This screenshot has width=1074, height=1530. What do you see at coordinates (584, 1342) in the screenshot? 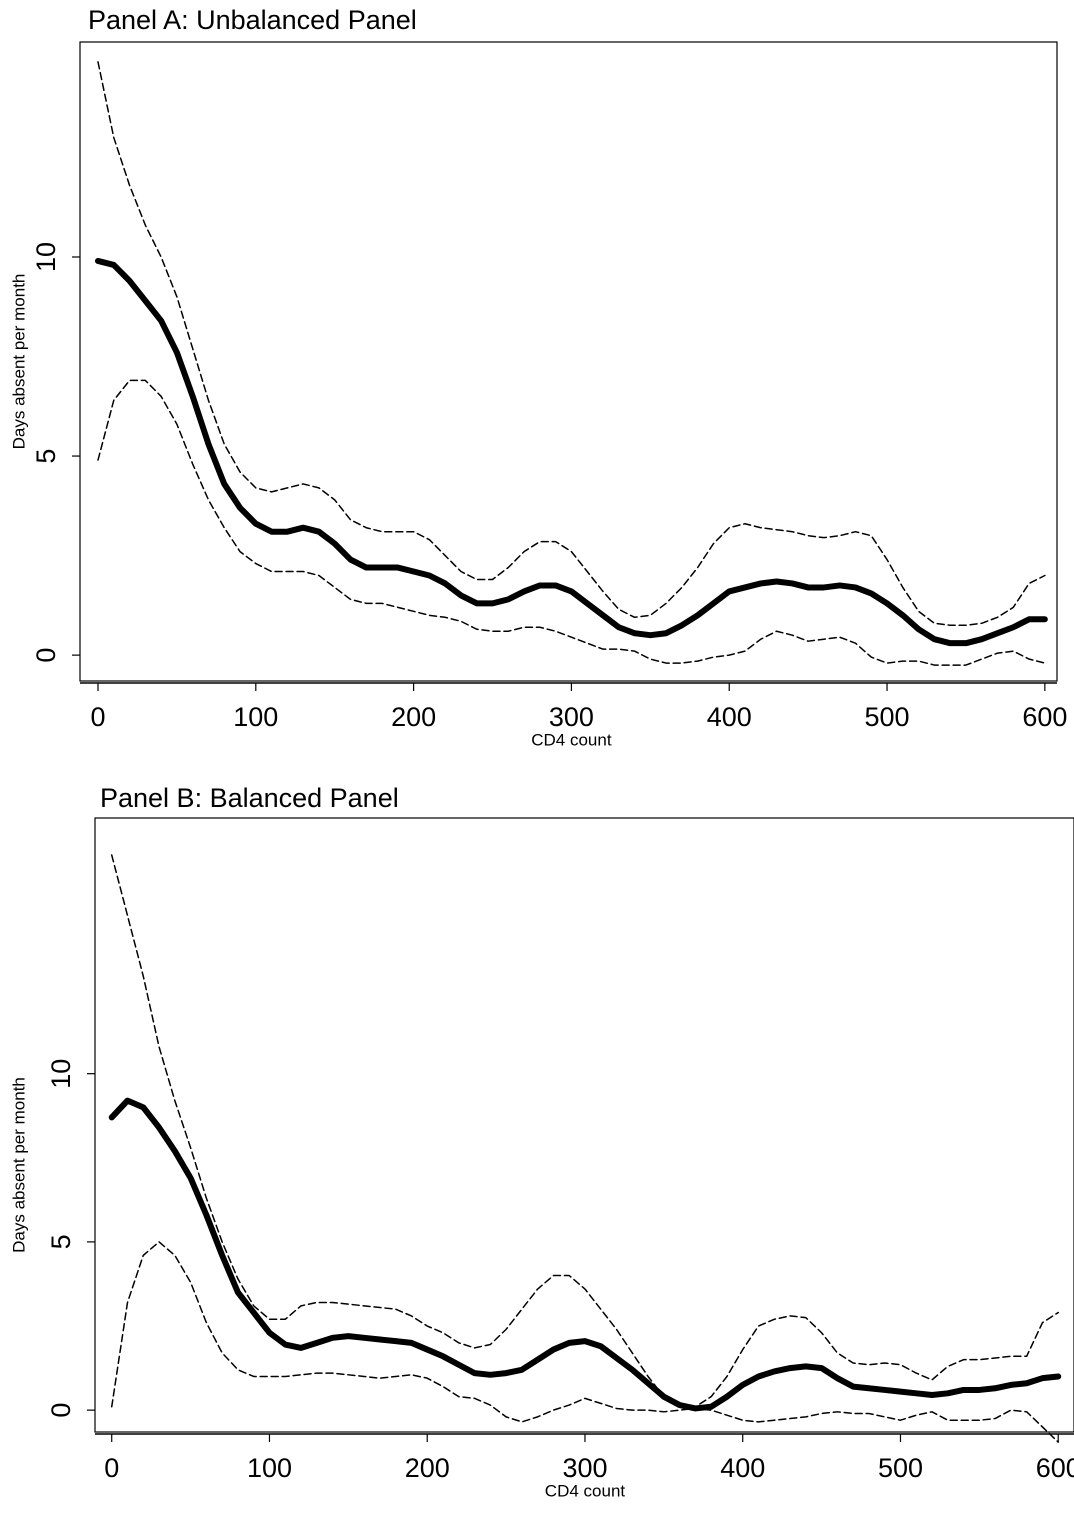
I see `confidence-band` at bounding box center [584, 1342].